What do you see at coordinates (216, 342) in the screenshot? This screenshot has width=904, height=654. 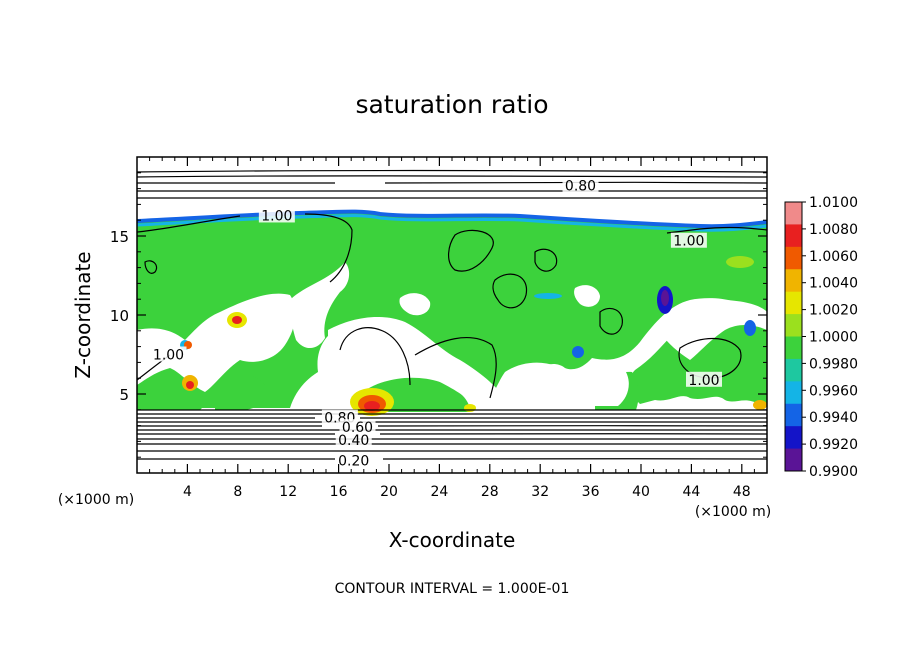 I see `clear-void-left` at bounding box center [216, 342].